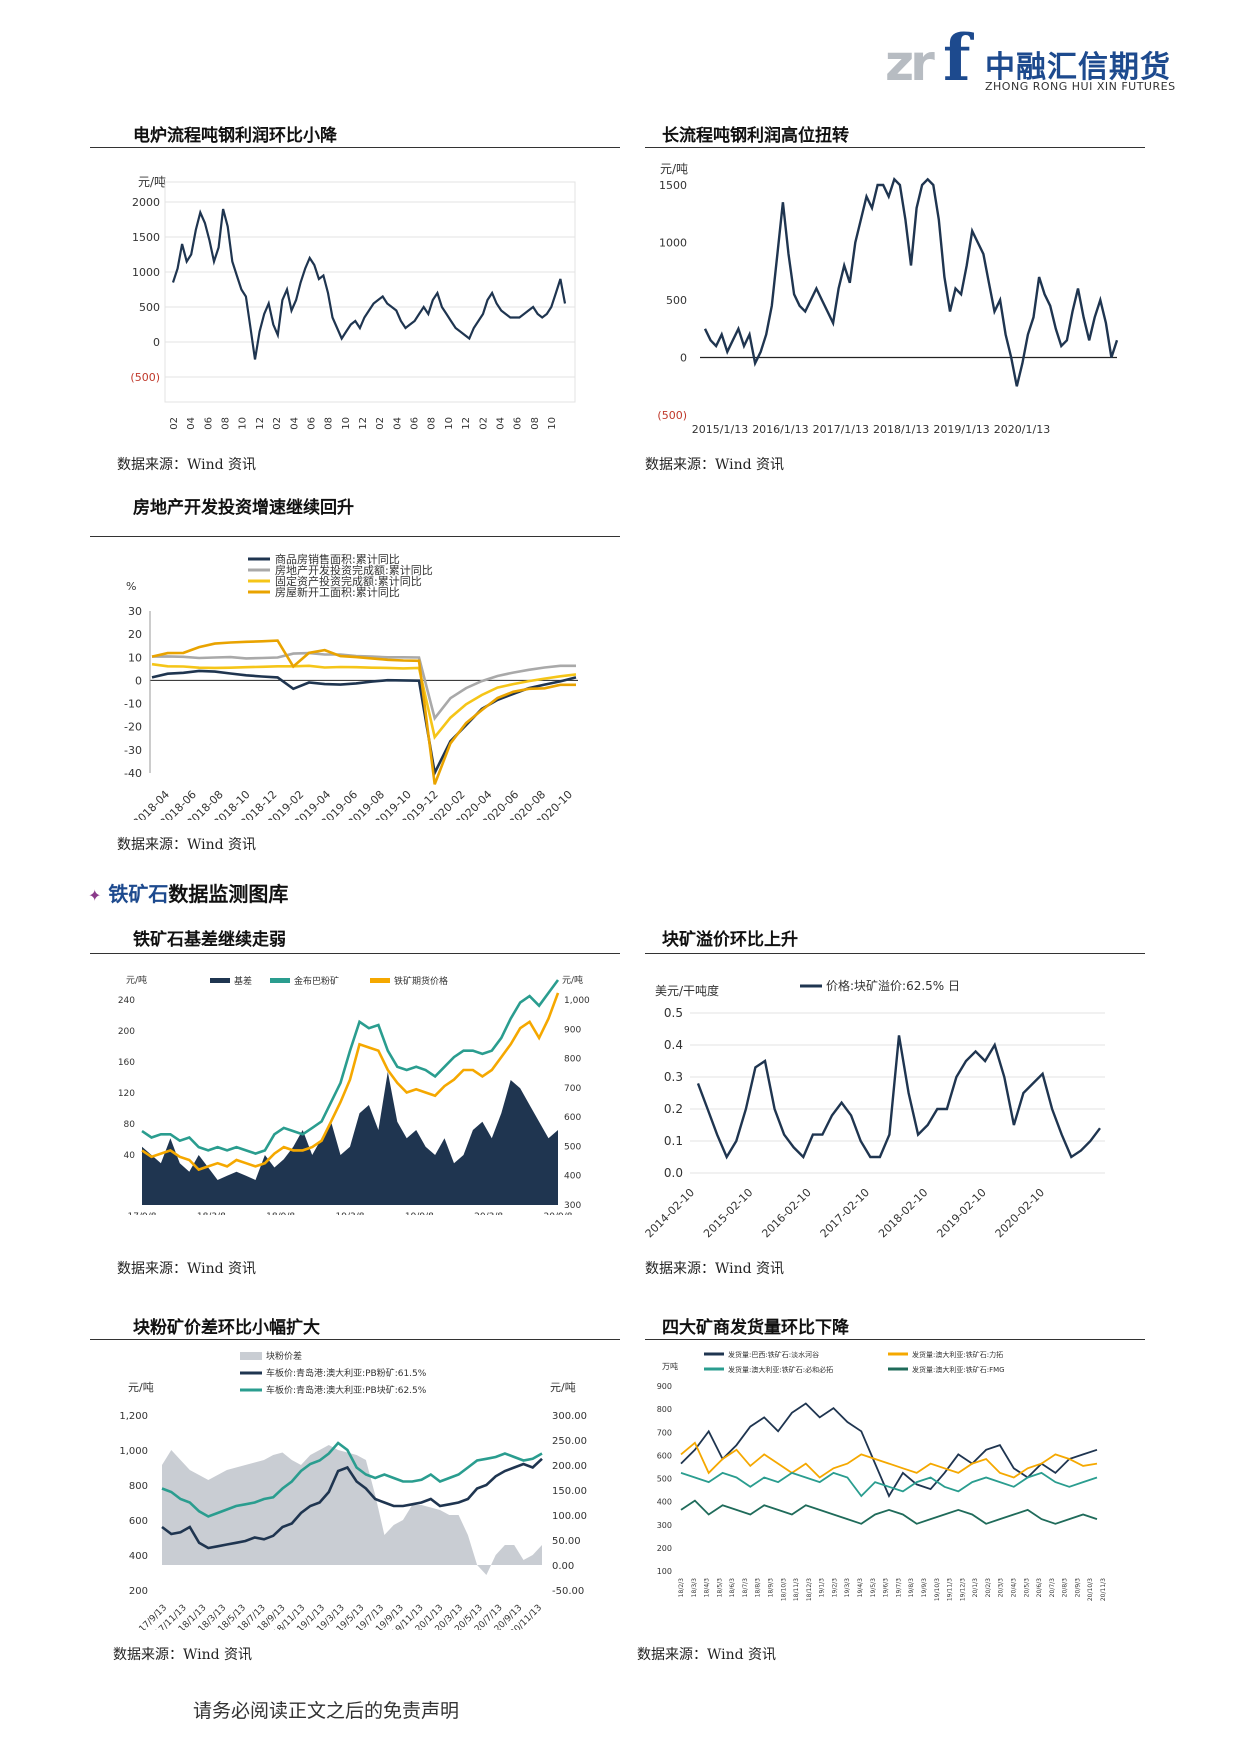  I want to click on y-tick-label-right: 50.00, so click(566, 1541).